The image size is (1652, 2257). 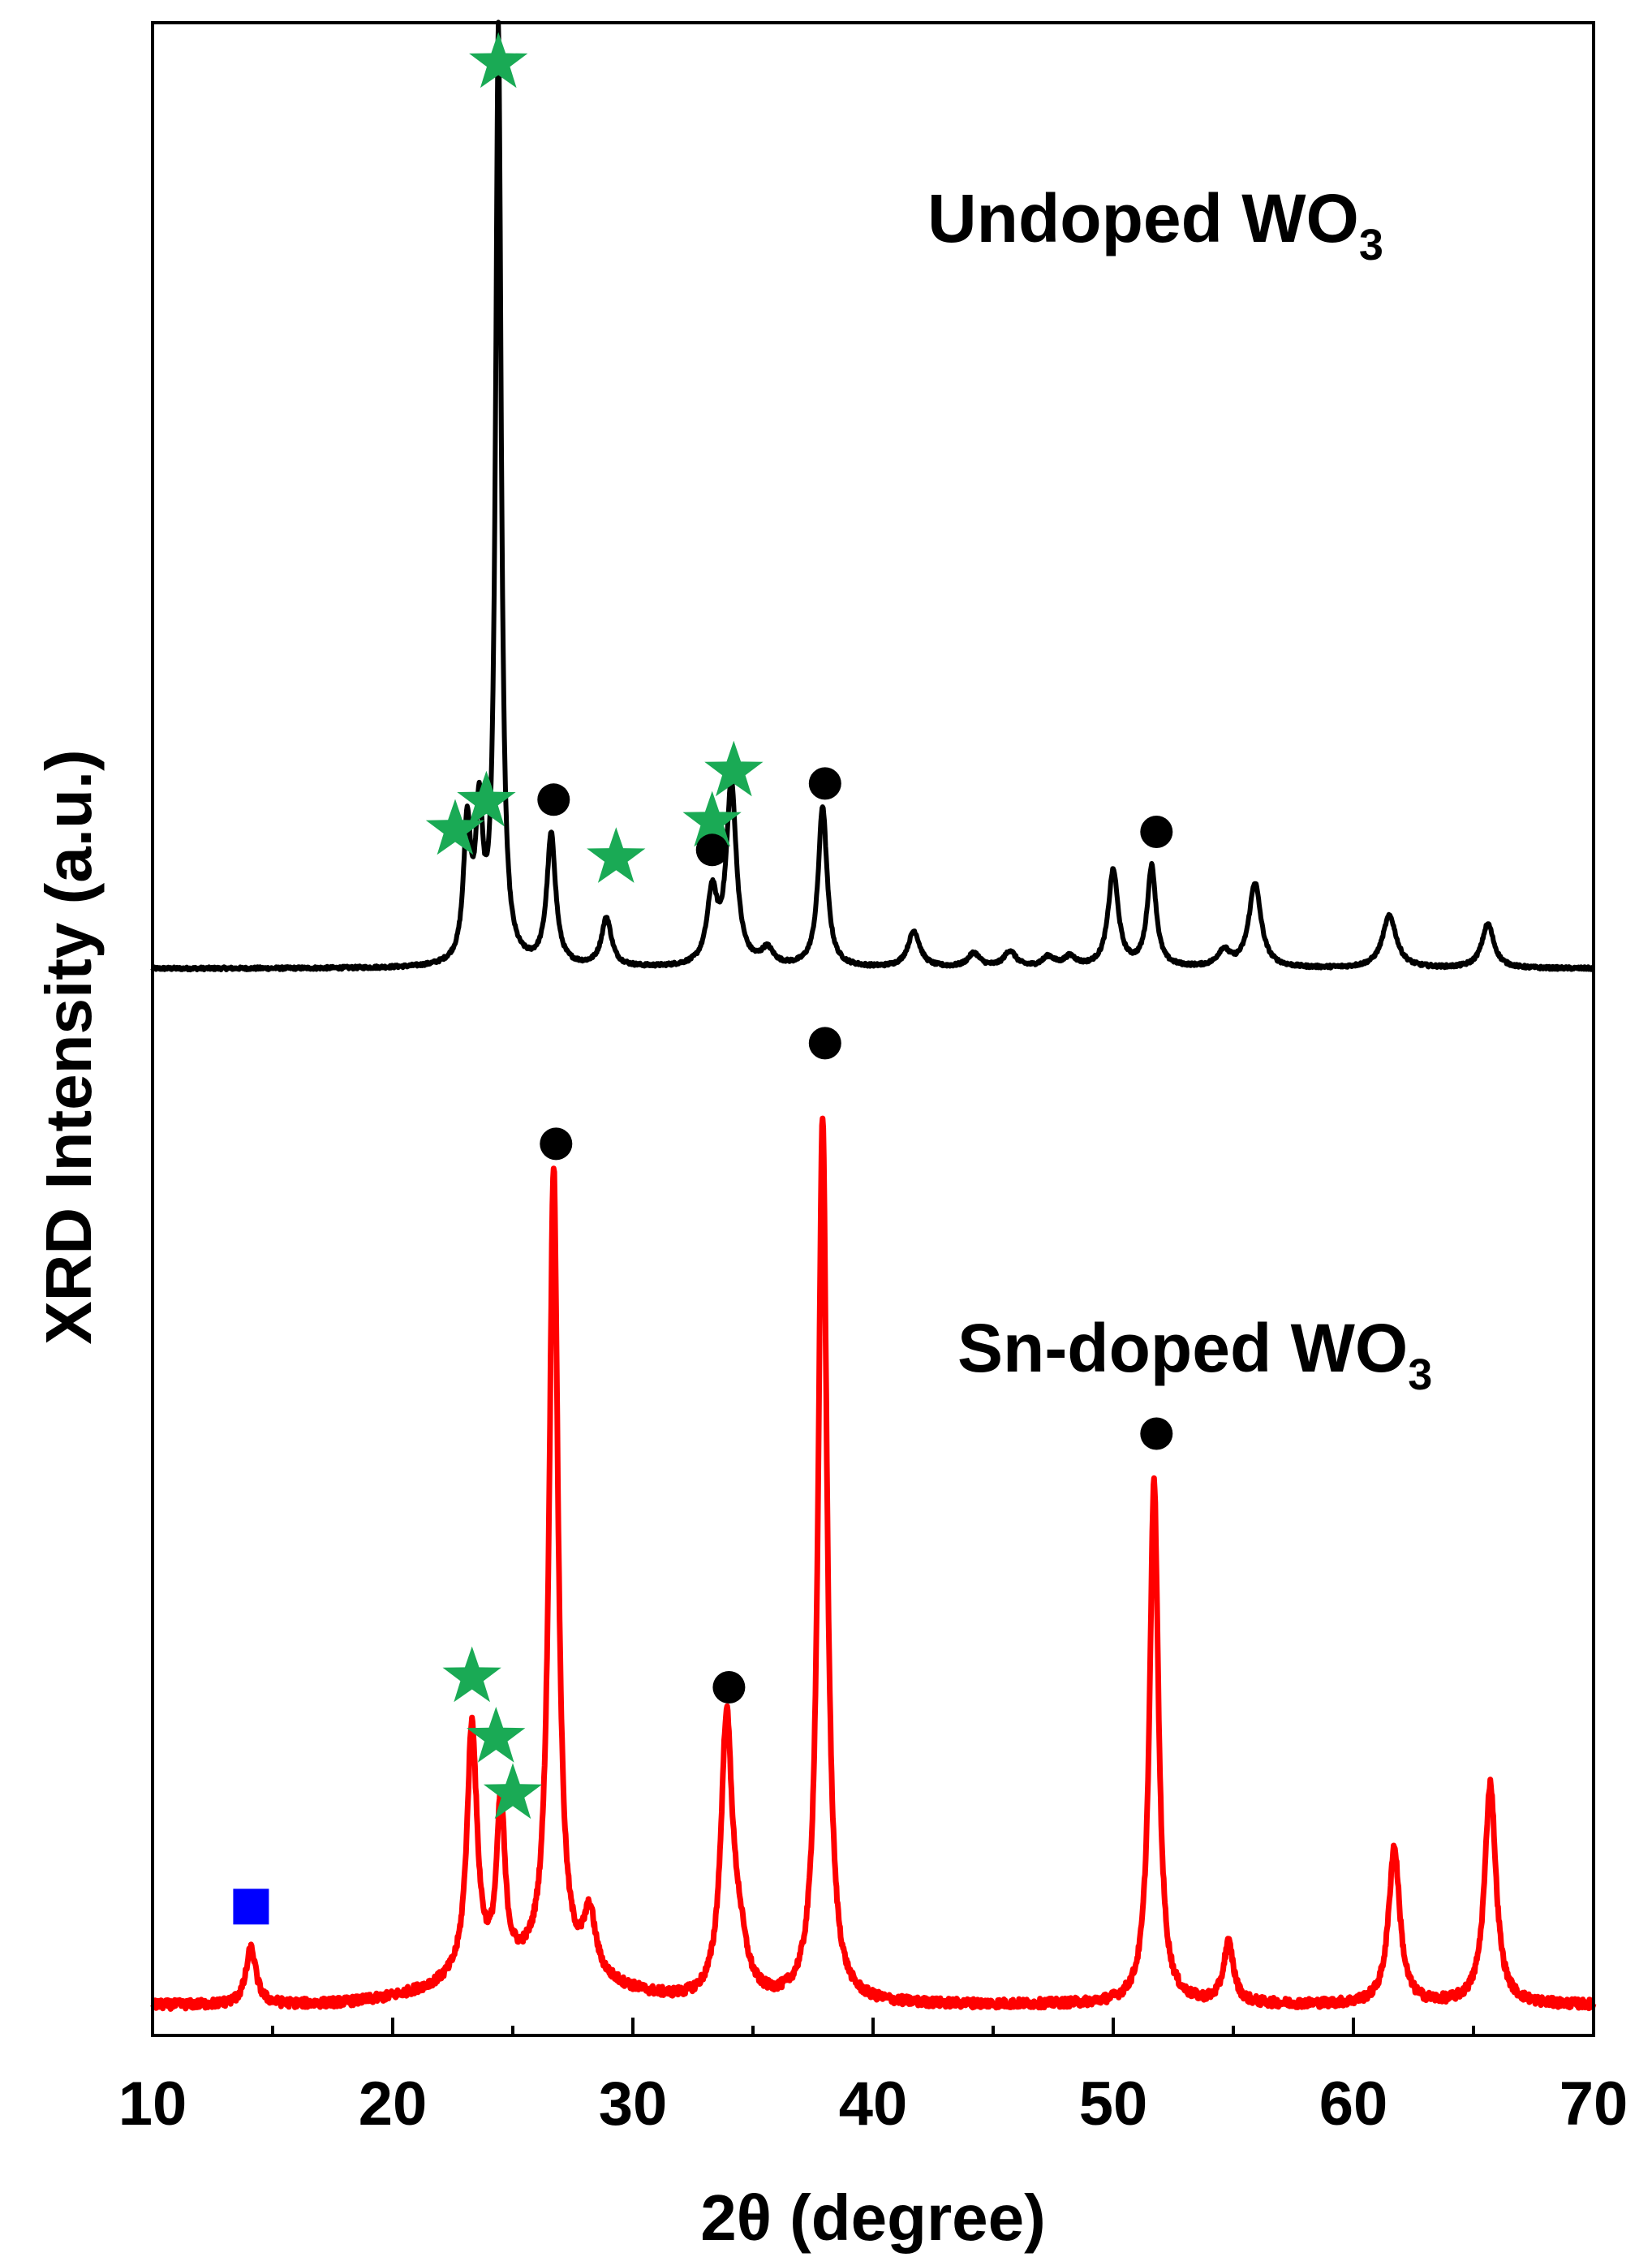 What do you see at coordinates (873, 2104) in the screenshot?
I see `x-tick-label-40: 40` at bounding box center [873, 2104].